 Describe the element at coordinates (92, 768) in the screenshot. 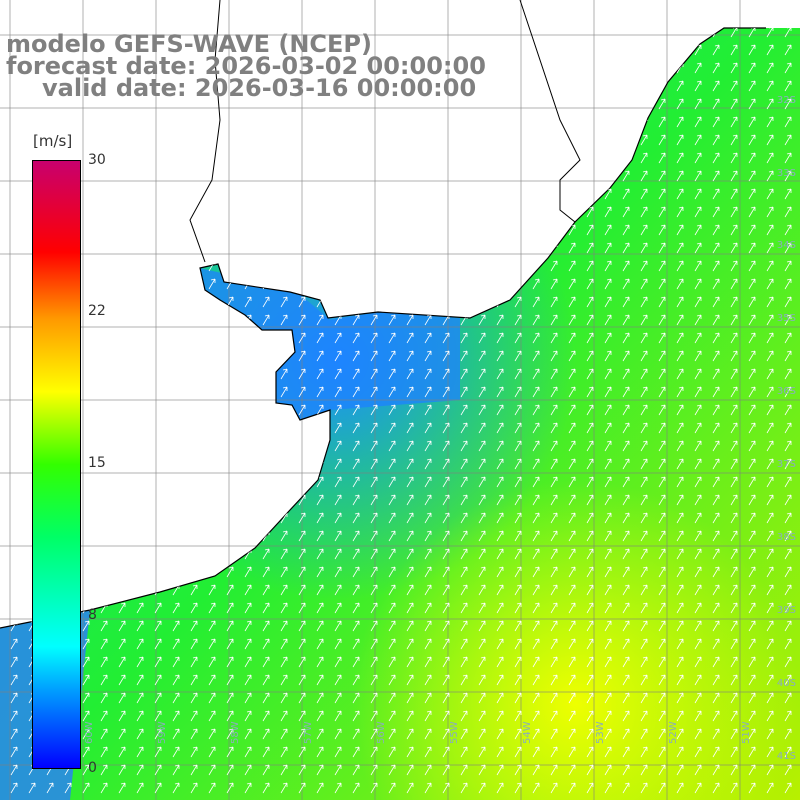

I see `colorbar-tick-0: 0` at that location.